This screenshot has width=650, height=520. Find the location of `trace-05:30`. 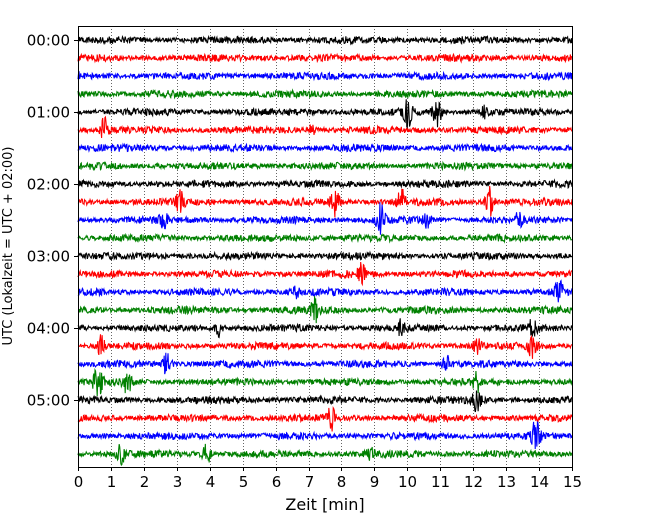

trace-05:30 is located at coordinates (325, 435).